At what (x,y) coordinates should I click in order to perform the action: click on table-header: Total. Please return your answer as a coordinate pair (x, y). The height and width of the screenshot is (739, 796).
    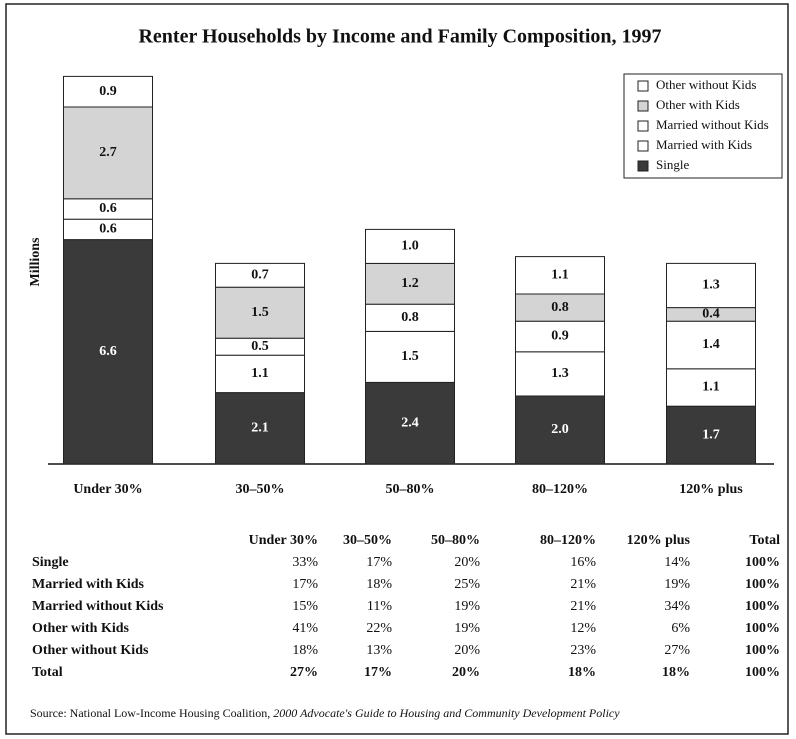
    Looking at the image, I should click on (764, 540).